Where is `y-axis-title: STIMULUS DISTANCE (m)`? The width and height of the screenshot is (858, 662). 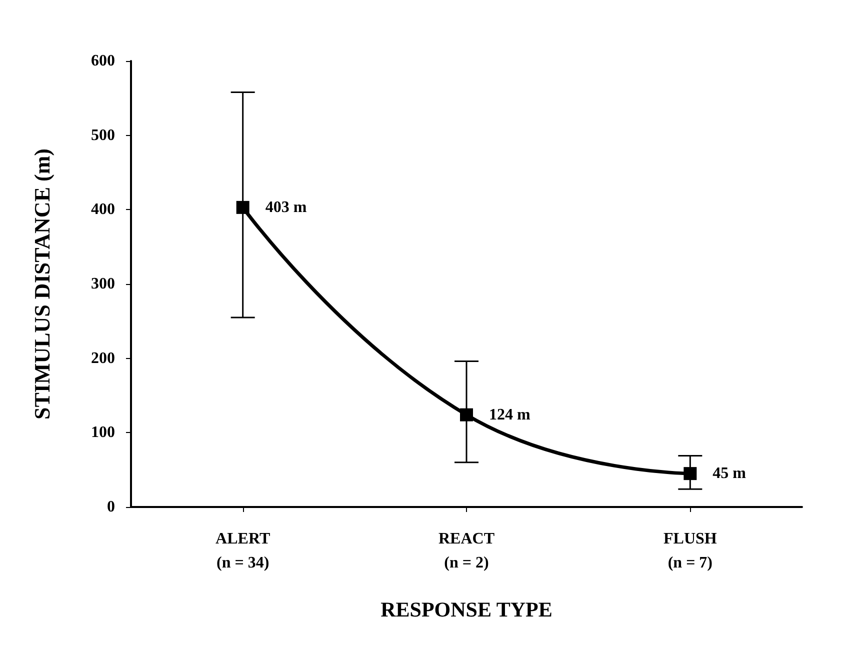 y-axis-title: STIMULUS DISTANCE (m) is located at coordinates (42, 284).